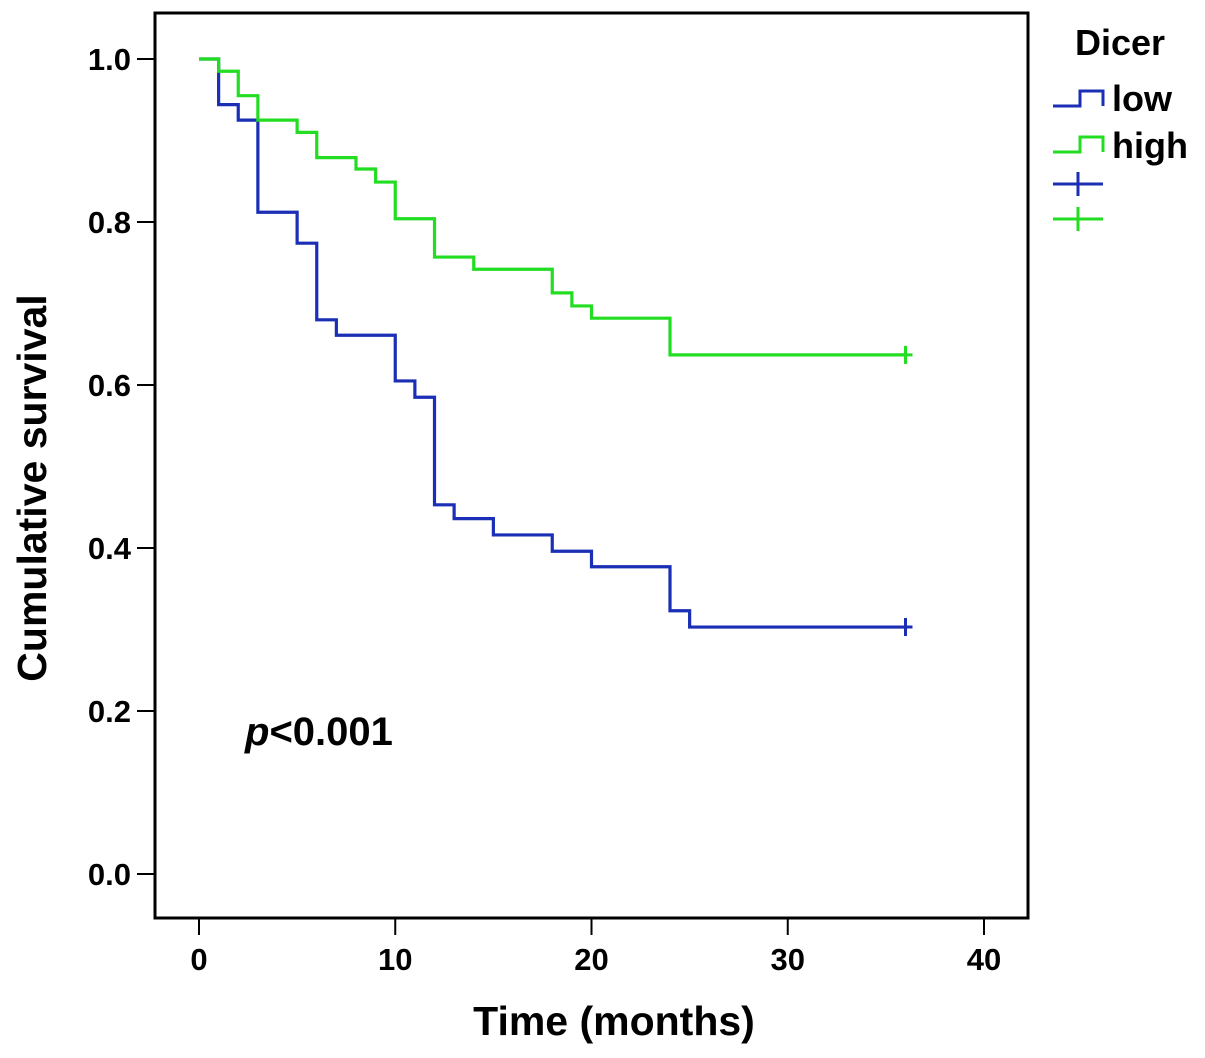 The width and height of the screenshot is (1205, 1058). Describe the element at coordinates (1142, 98) in the screenshot. I see `legend-label-low: low` at that location.